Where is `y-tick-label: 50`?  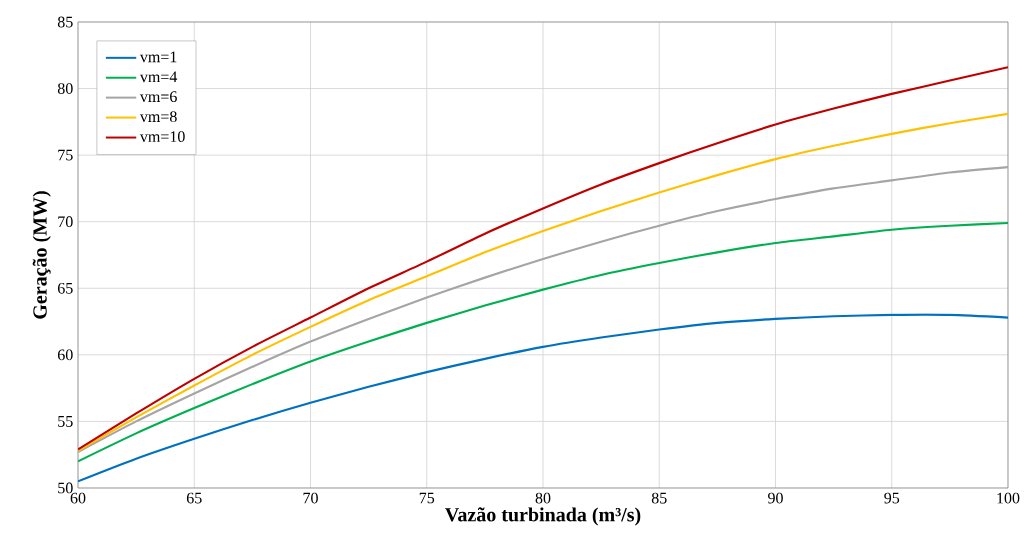
y-tick-label: 50 is located at coordinates (65, 488).